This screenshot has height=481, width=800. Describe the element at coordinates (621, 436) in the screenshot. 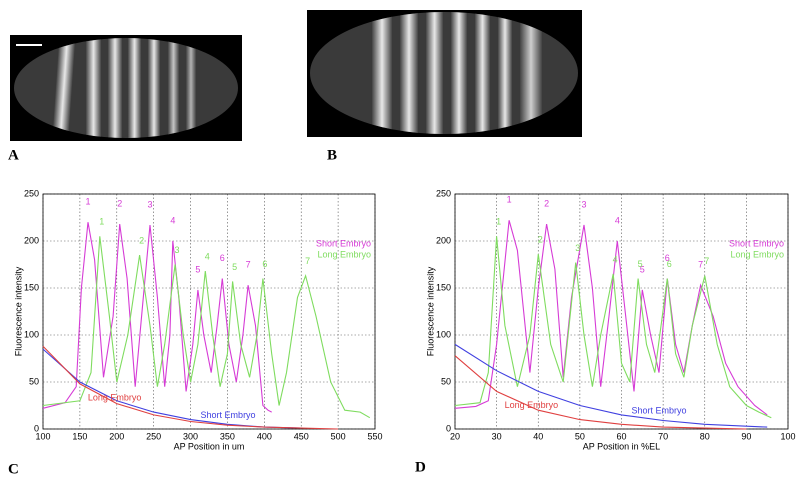

I see `x-tick-label: 60` at that location.